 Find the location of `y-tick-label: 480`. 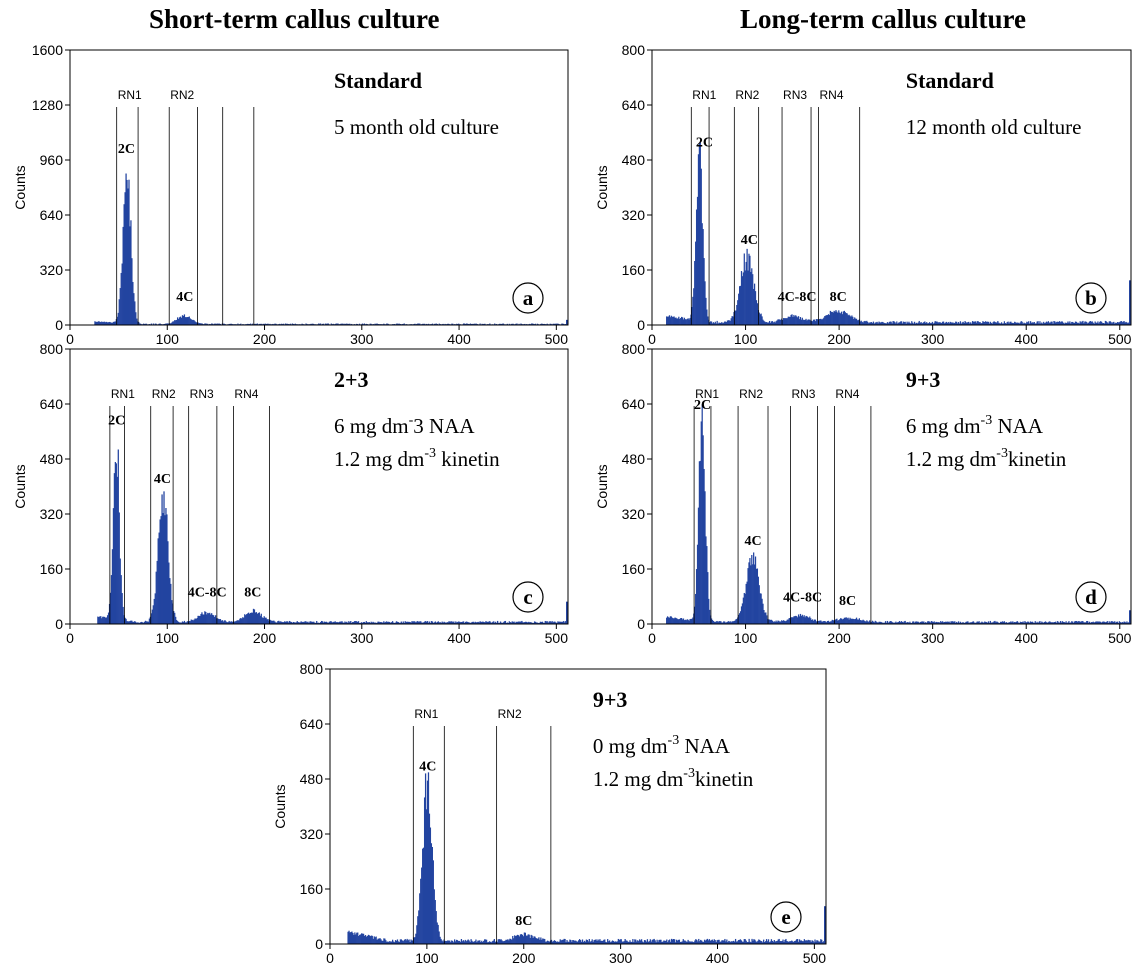

y-tick-label: 480 is located at coordinates (634, 459).